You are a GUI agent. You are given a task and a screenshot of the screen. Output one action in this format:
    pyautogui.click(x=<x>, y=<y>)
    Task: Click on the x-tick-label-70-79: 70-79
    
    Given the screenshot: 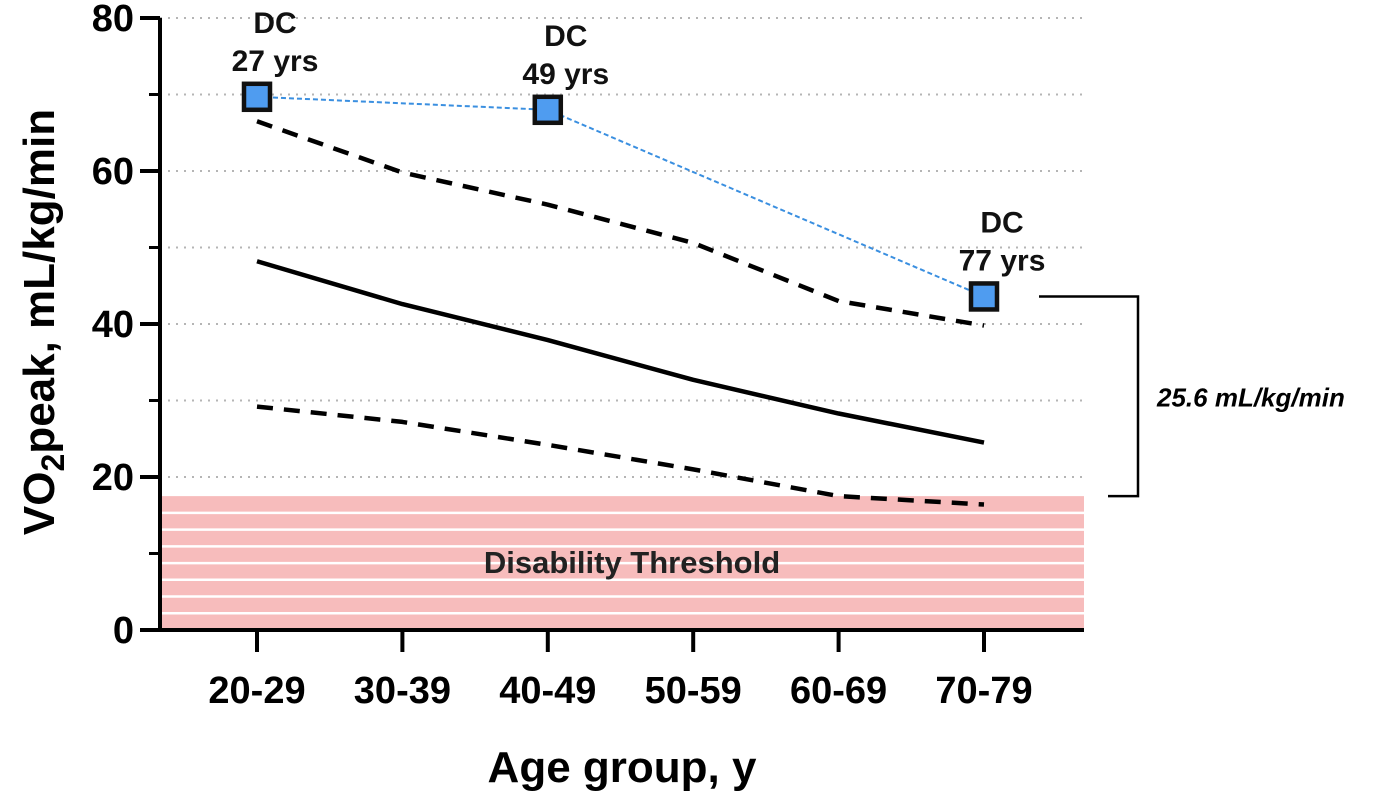 What is the action you would take?
    pyautogui.click(x=983, y=691)
    